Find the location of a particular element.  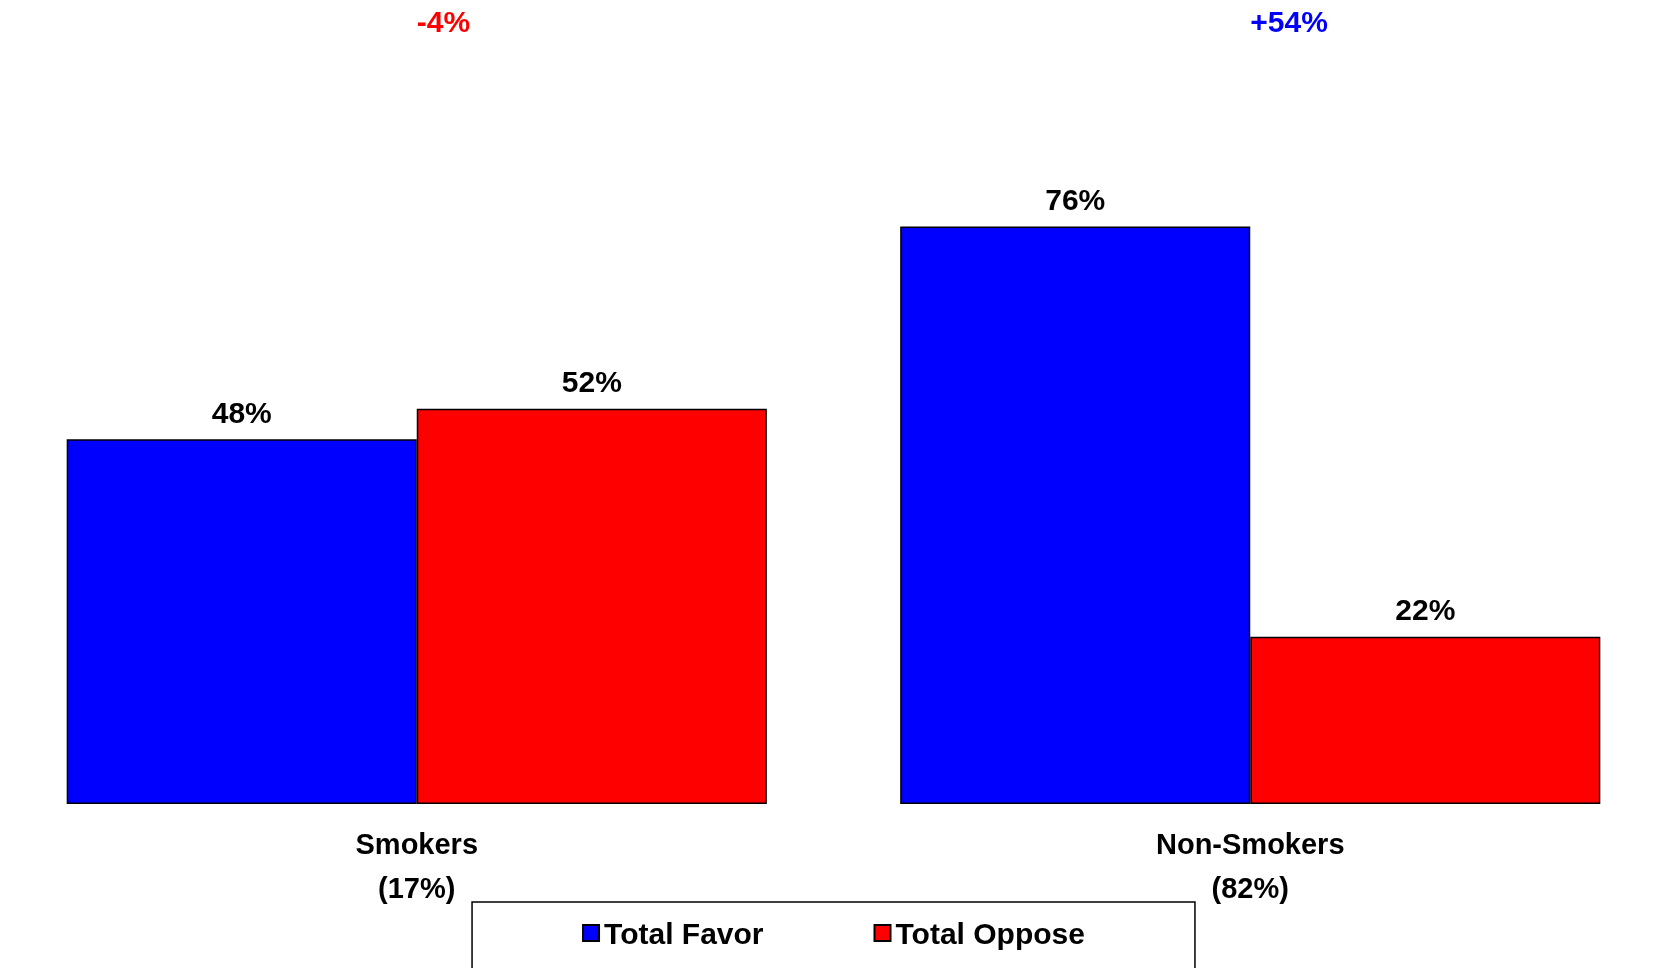

x-tick-label: Non-Smokers (82%) is located at coordinates (1250, 866).